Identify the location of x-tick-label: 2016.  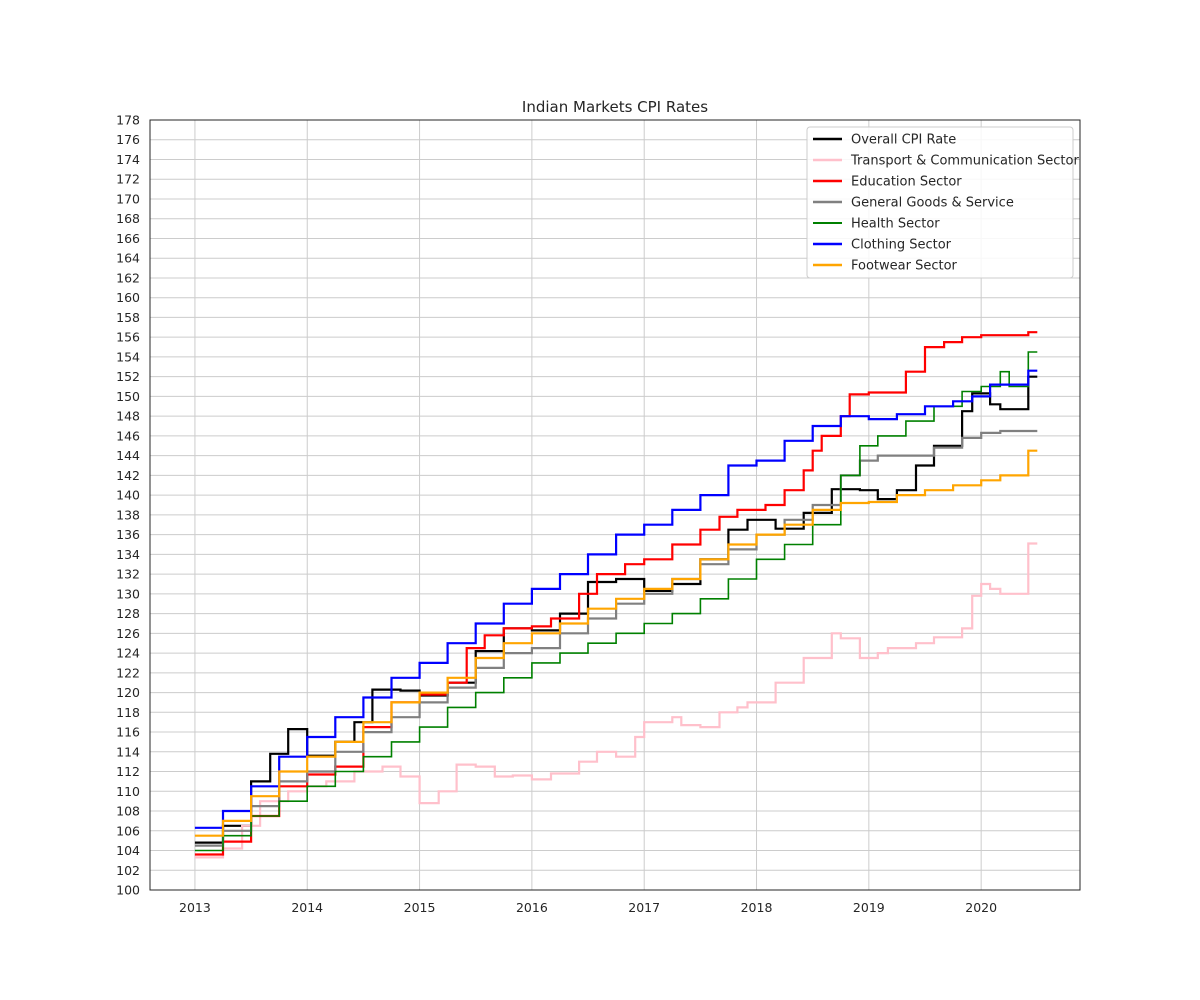
(532, 907).